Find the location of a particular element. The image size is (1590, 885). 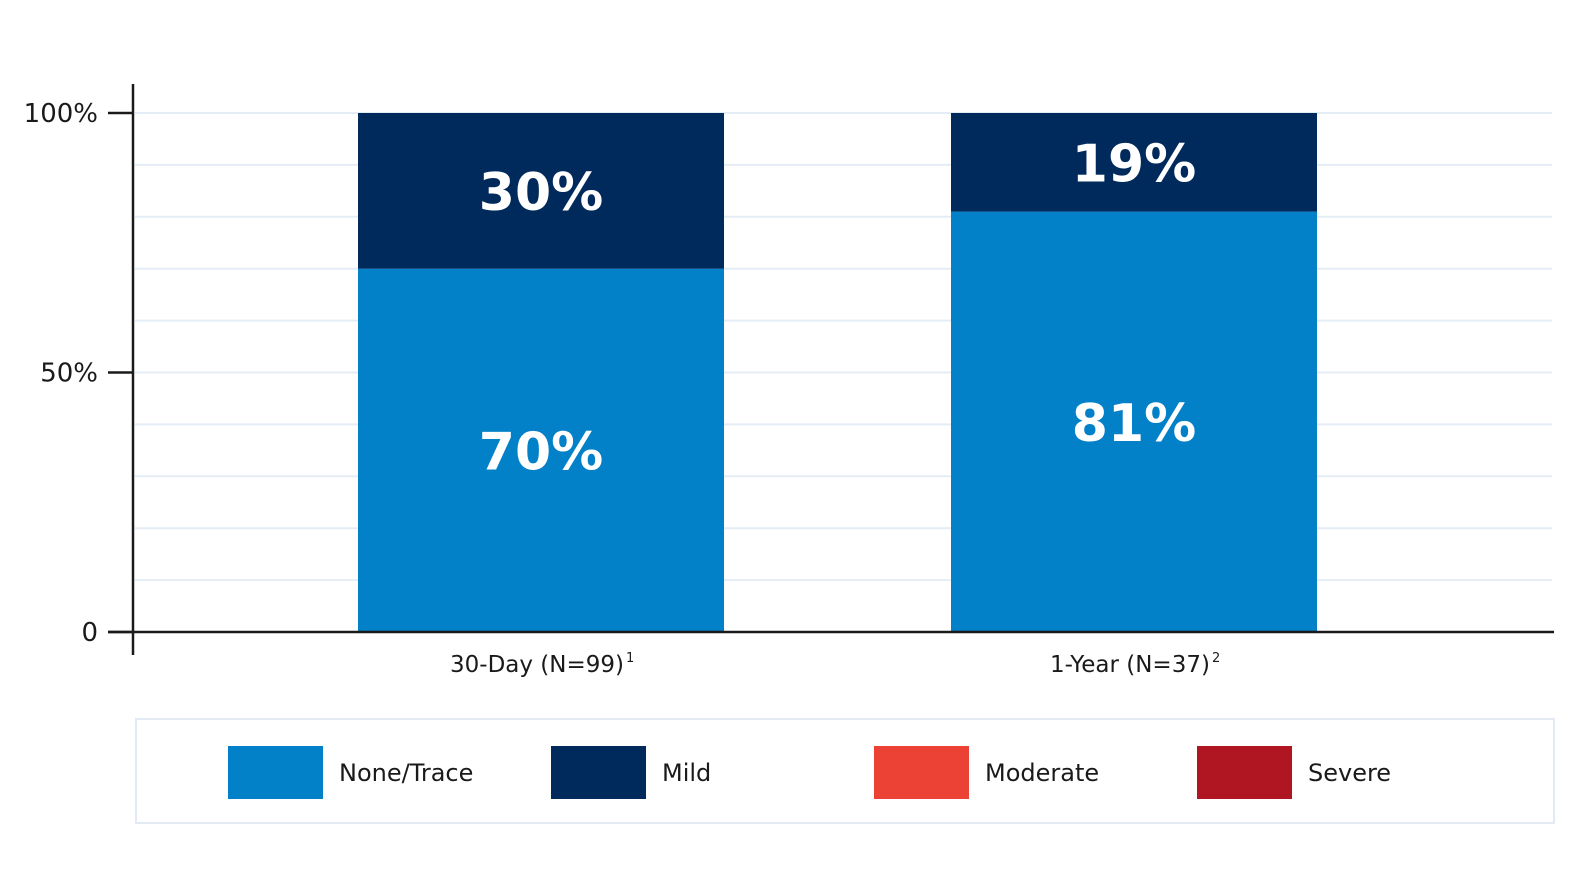

legend: None/Trace Mild Moderate Severe is located at coordinates (845, 771).